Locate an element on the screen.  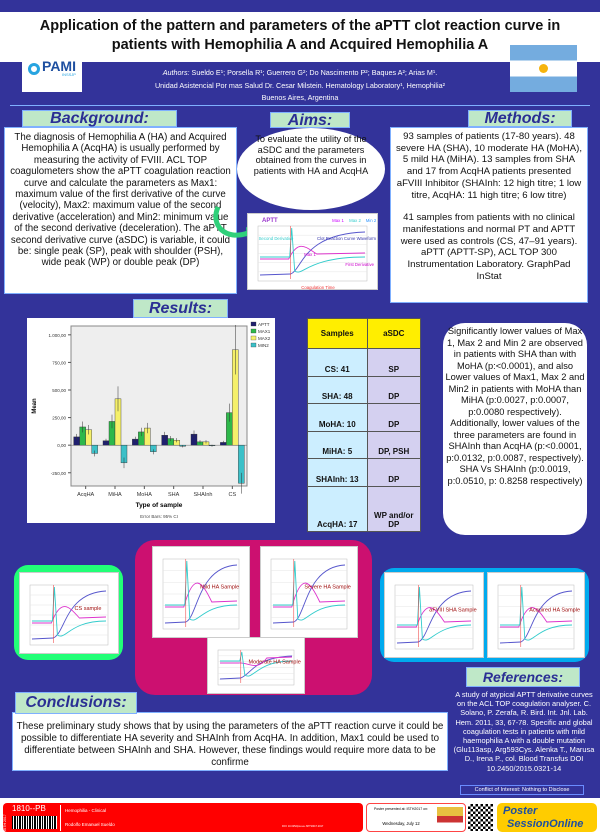
sample-label: Mild HA Sample is located at coordinates (219, 587).